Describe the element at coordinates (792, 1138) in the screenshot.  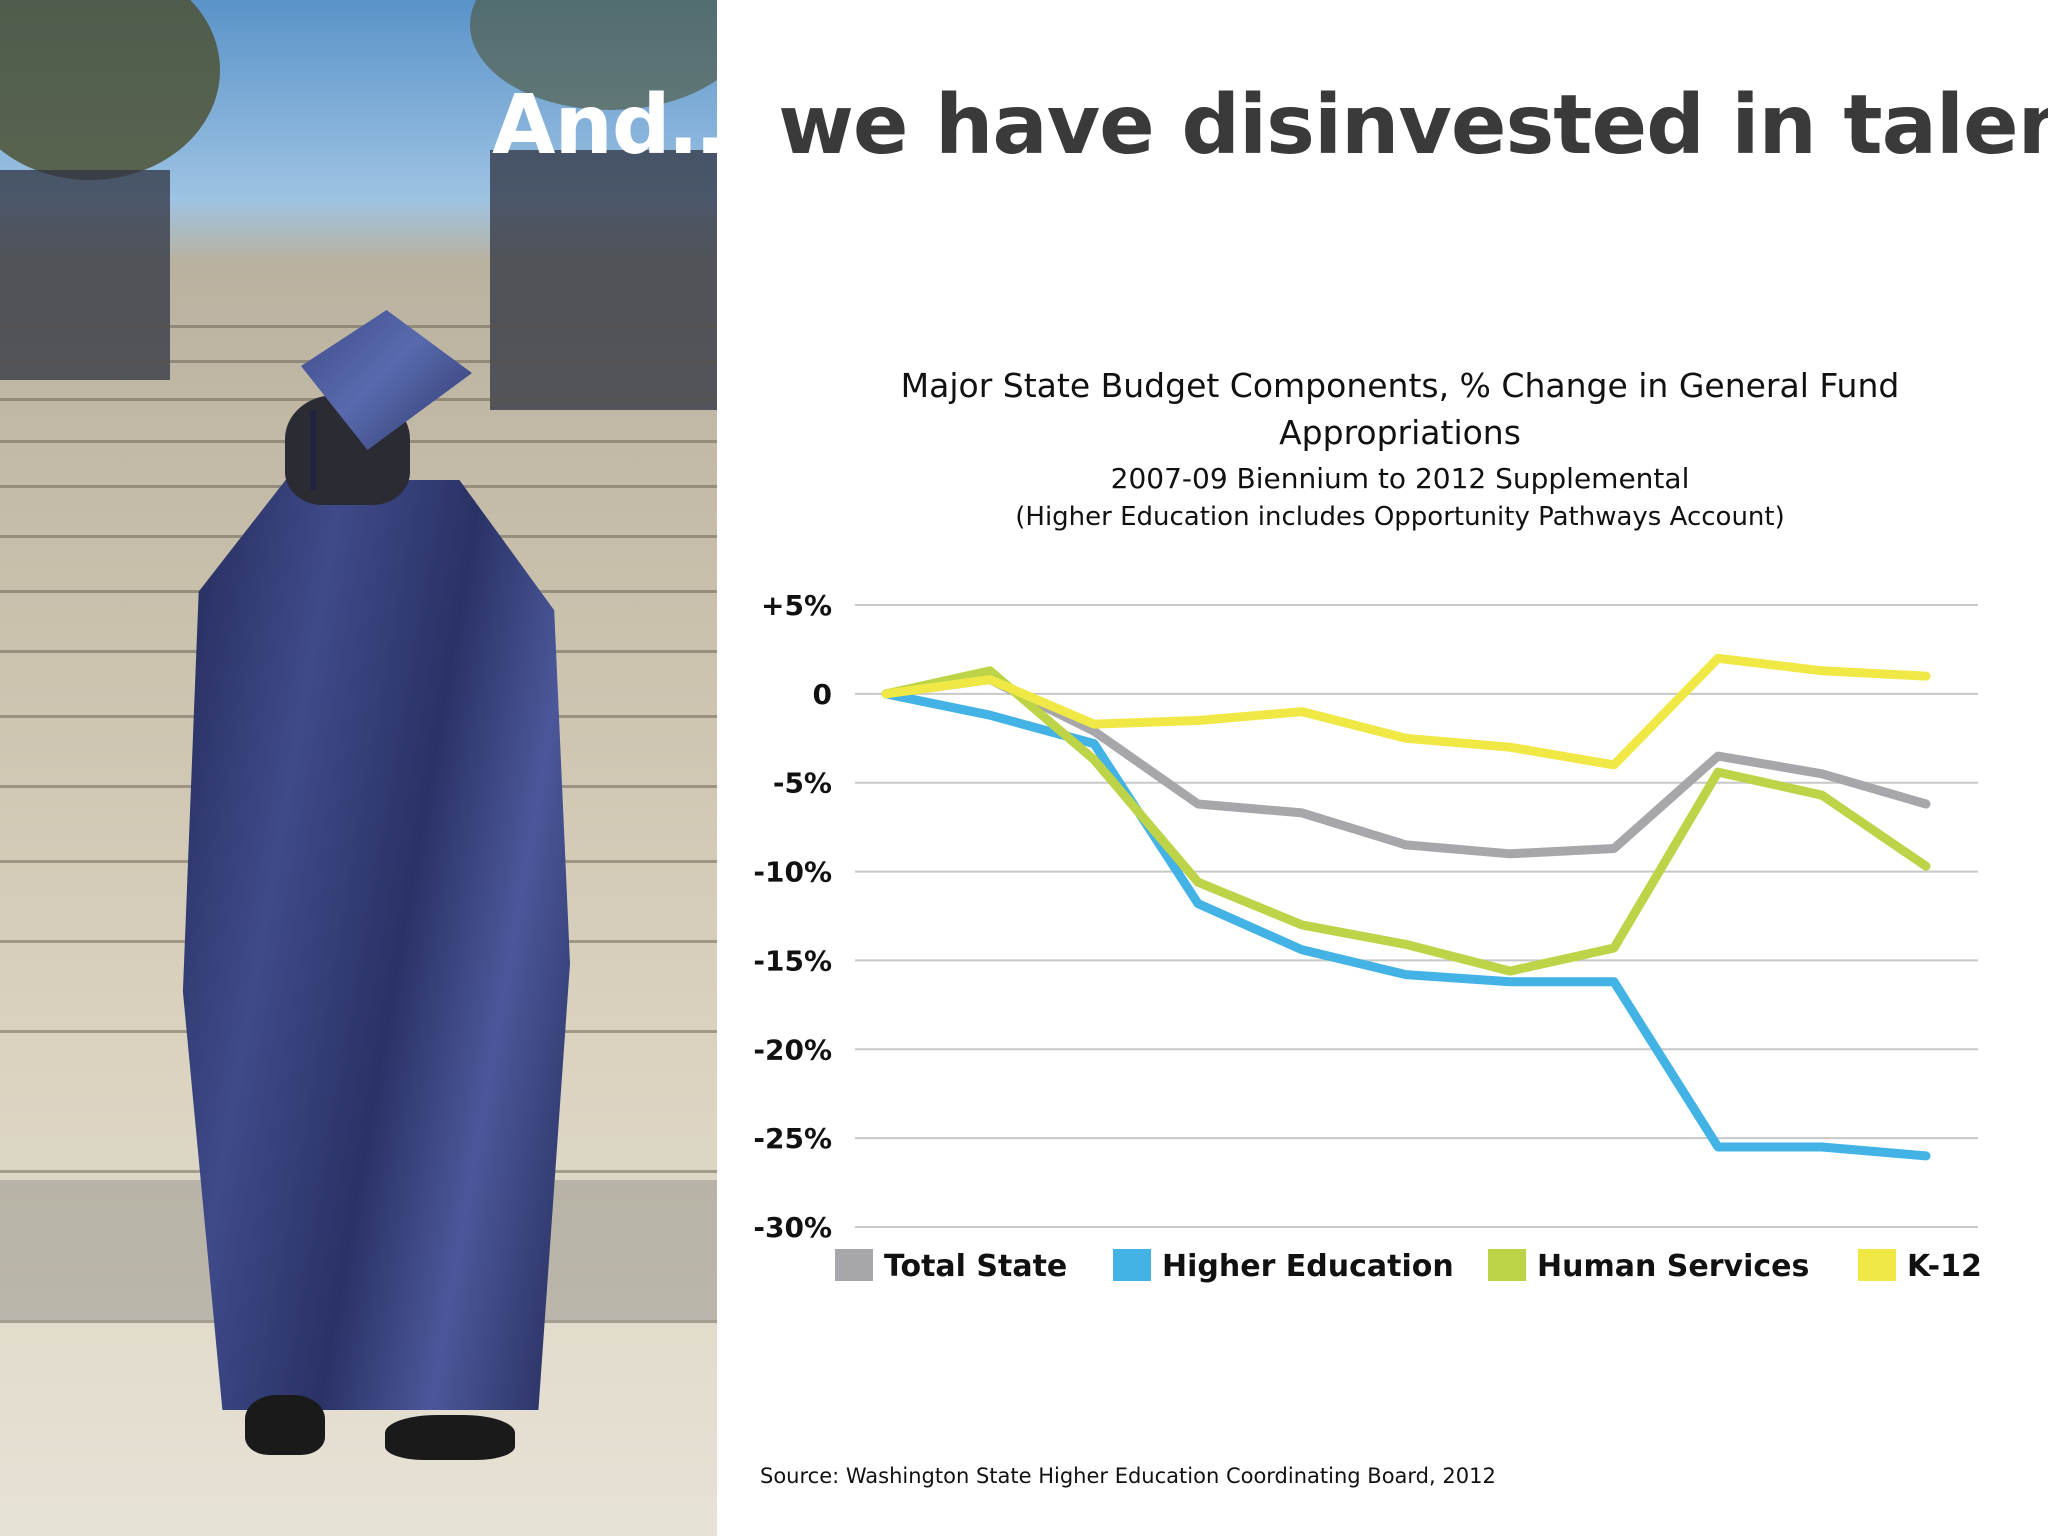
I see `y-tick-label: -25%` at that location.